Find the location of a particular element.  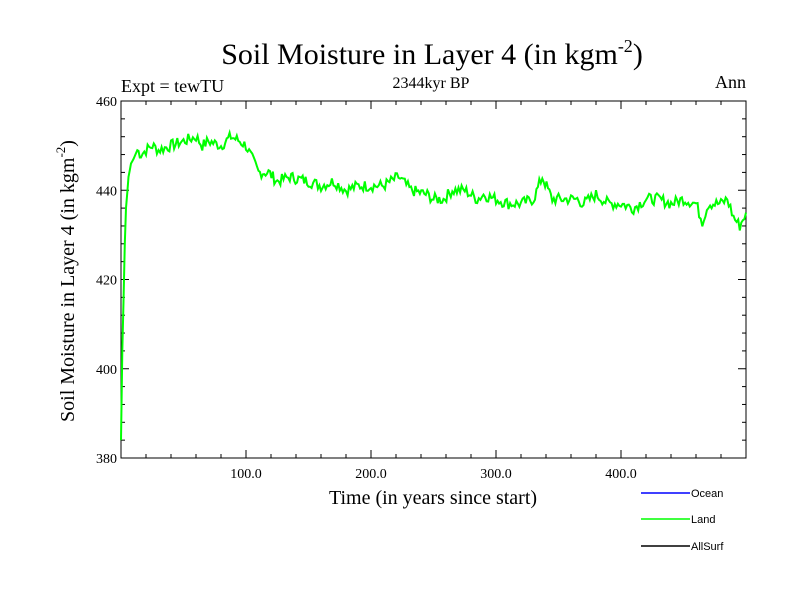

experiment-label: Expt = tewTU is located at coordinates (172, 86).